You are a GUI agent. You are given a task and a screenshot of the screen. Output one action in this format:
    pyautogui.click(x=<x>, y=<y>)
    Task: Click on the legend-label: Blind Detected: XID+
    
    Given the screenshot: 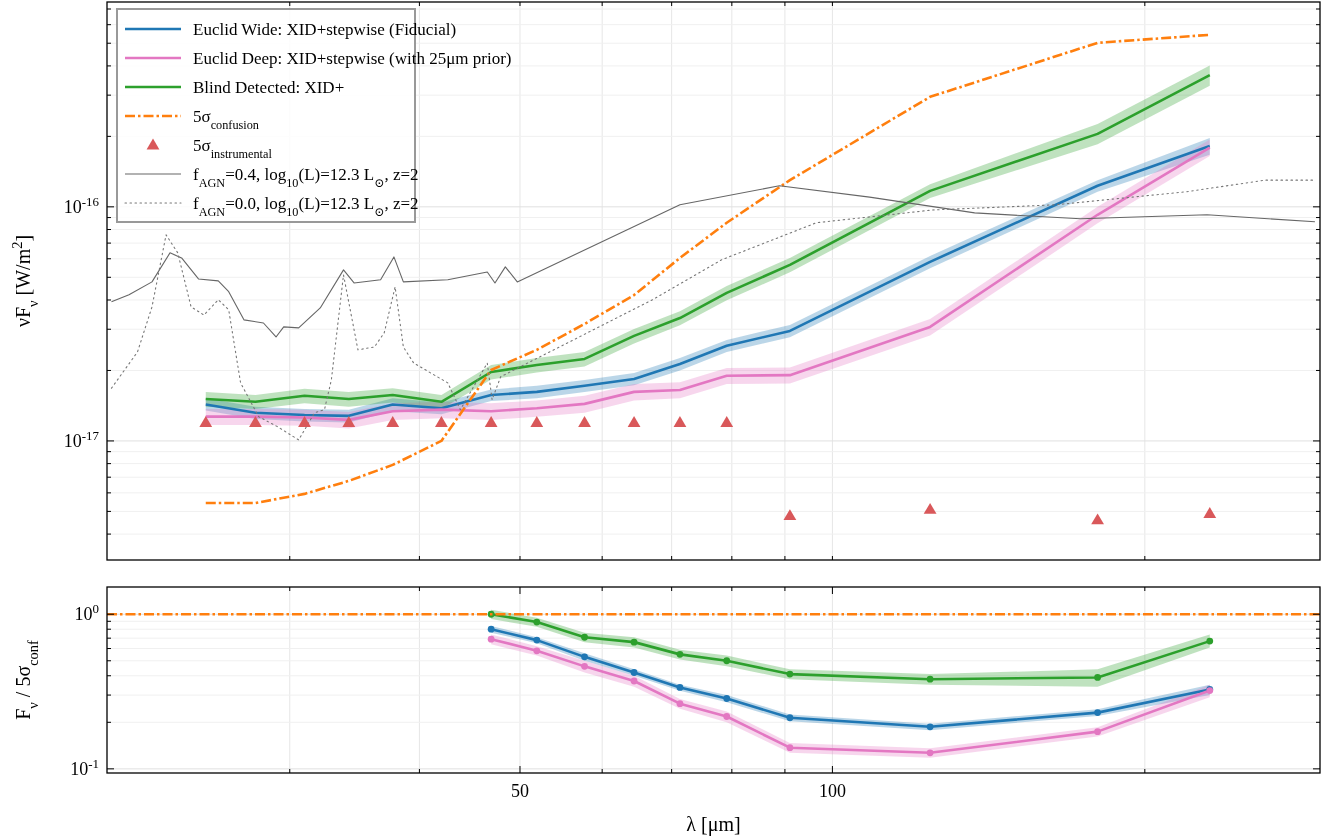 What is the action you would take?
    pyautogui.click(x=269, y=87)
    